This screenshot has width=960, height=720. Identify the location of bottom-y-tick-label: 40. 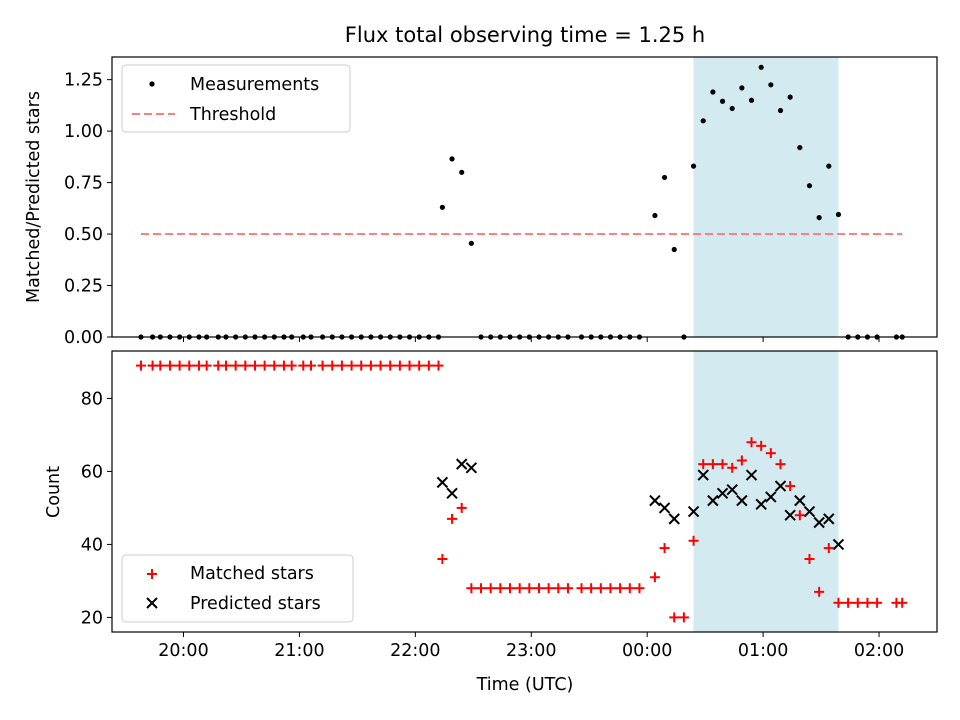
(92, 545).